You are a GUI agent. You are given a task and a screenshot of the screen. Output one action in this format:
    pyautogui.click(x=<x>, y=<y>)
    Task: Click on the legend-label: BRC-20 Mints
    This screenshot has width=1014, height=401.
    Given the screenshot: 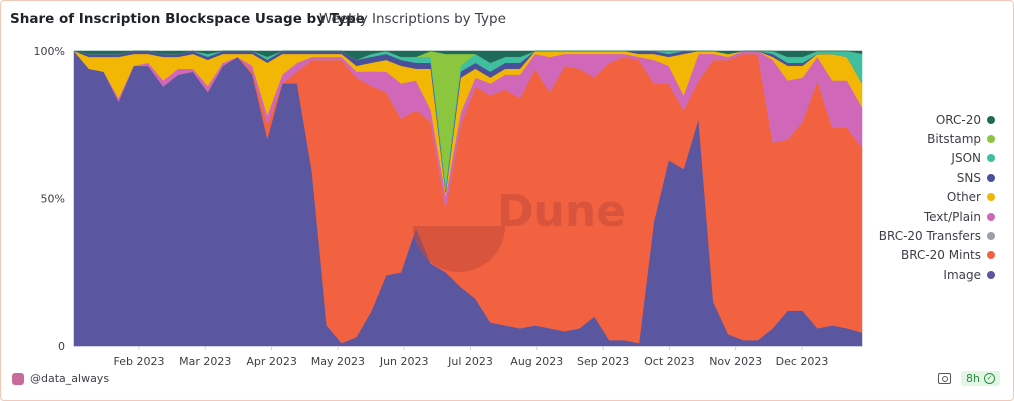 What is the action you would take?
    pyautogui.click(x=940, y=255)
    